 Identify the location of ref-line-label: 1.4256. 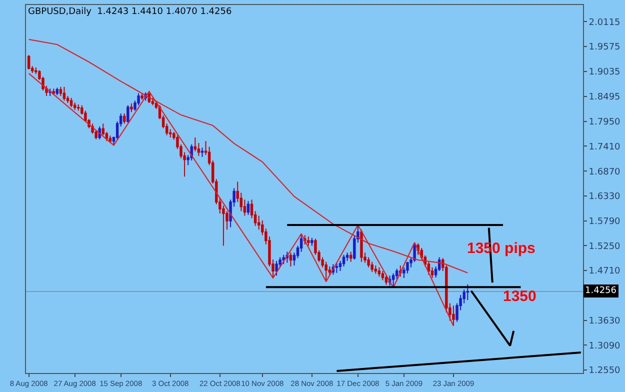
(601, 291).